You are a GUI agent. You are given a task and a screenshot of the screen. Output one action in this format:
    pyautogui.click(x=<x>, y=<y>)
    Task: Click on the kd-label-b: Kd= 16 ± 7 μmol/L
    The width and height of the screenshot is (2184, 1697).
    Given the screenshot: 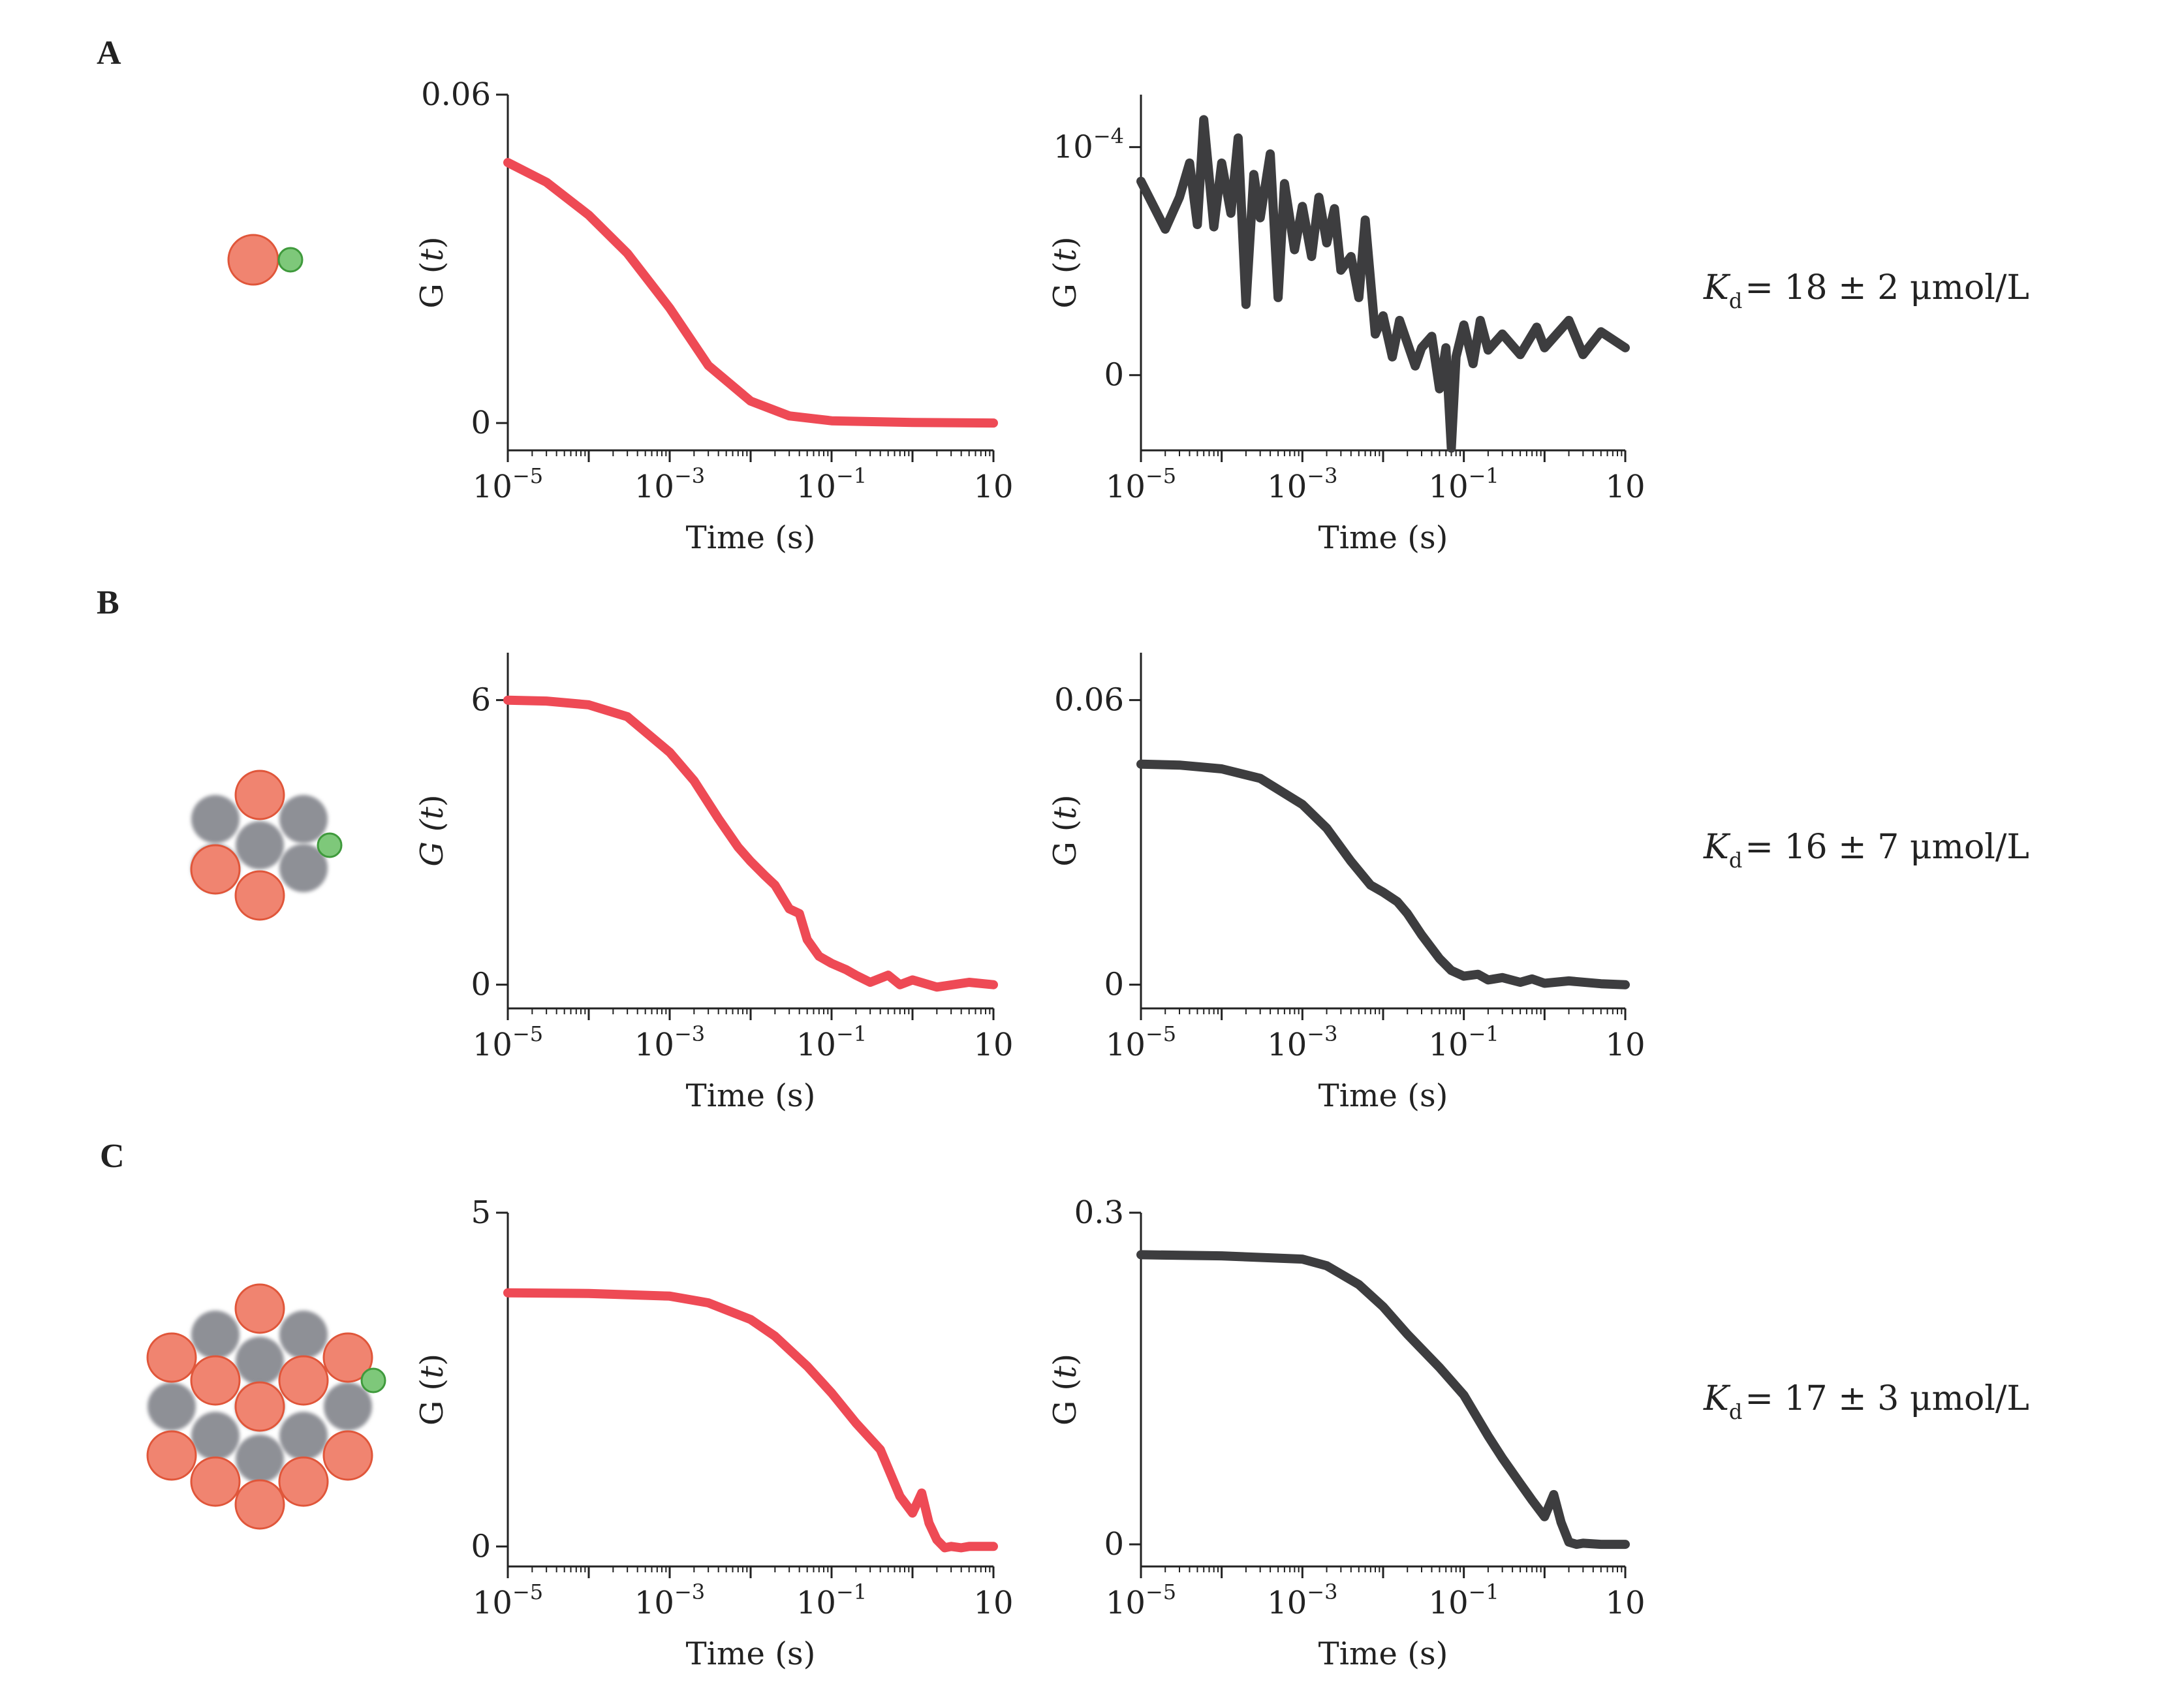 What is the action you would take?
    pyautogui.click(x=1866, y=850)
    